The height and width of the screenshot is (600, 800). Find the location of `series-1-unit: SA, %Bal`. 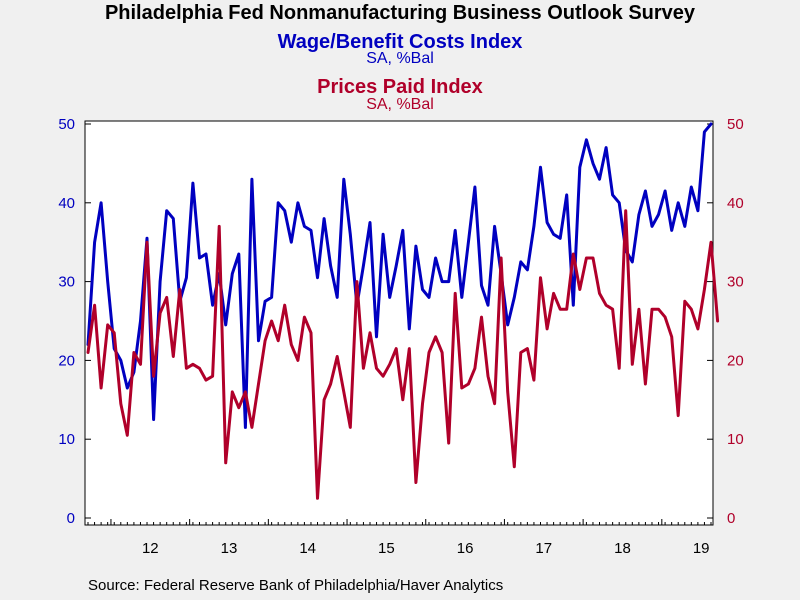

series-1-unit: SA, %Bal is located at coordinates (400, 58).